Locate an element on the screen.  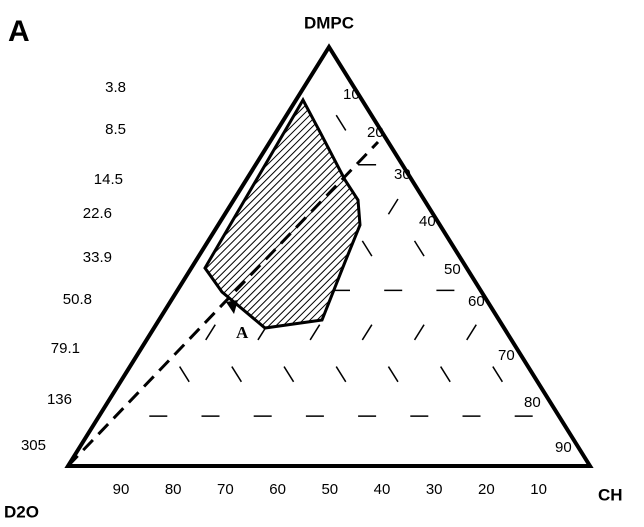
left-edge-label: 305 is located at coordinates (33, 445).